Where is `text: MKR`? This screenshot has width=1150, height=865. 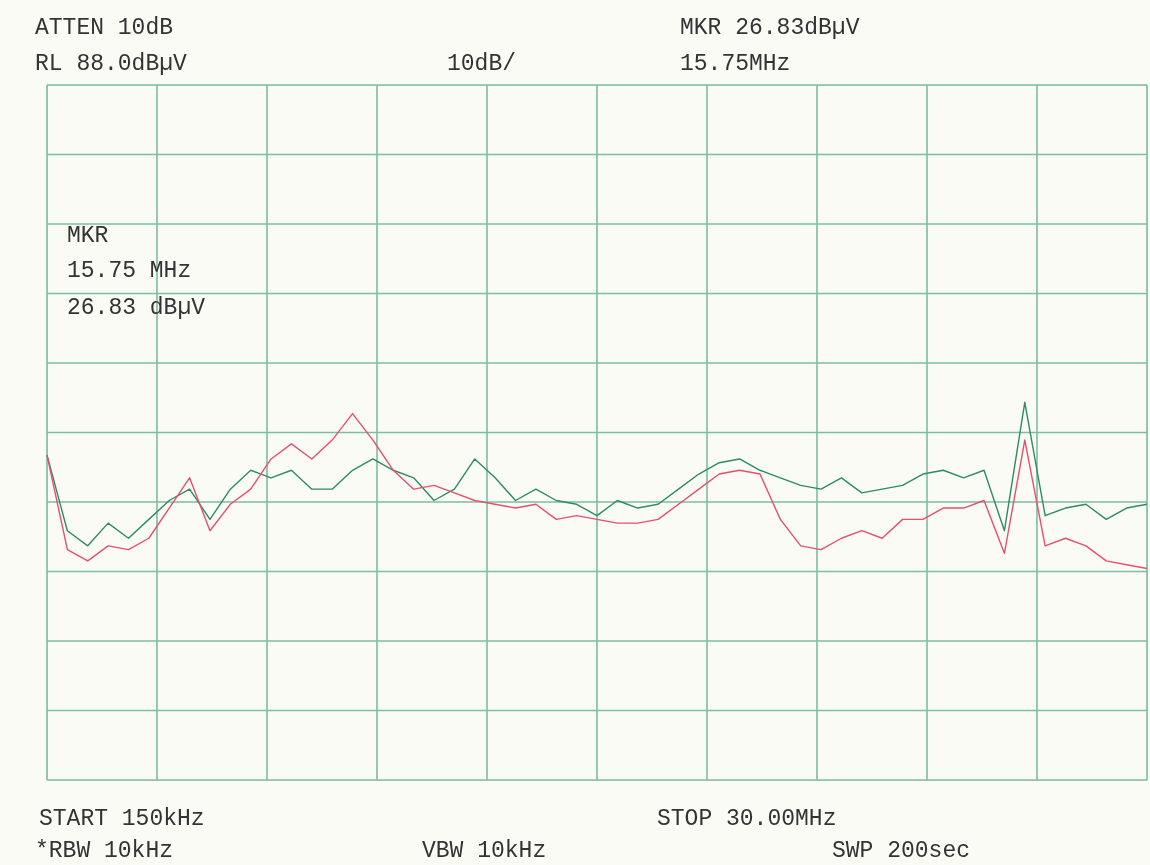
text: MKR is located at coordinates (88, 236).